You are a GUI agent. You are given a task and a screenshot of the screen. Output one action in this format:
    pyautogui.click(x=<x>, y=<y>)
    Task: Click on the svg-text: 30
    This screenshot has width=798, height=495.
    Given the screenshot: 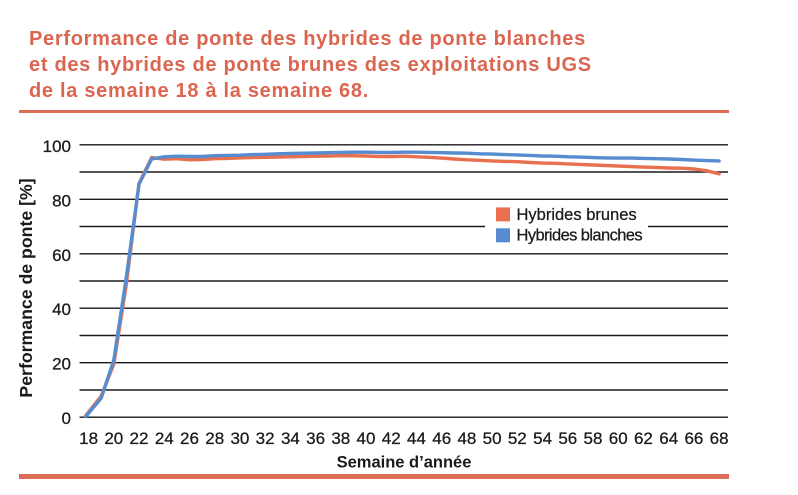 What is the action you would take?
    pyautogui.click(x=239, y=438)
    